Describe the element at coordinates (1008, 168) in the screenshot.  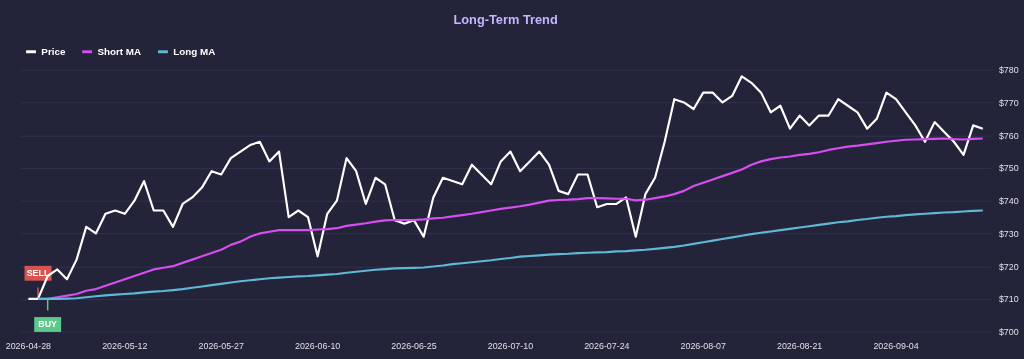
I see `y-tick-label: $750` at that location.